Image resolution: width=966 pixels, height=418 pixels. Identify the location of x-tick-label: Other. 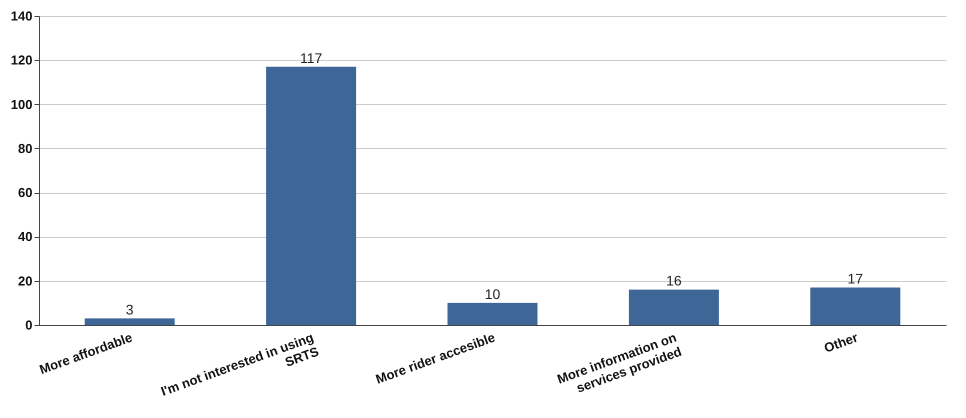
(841, 343).